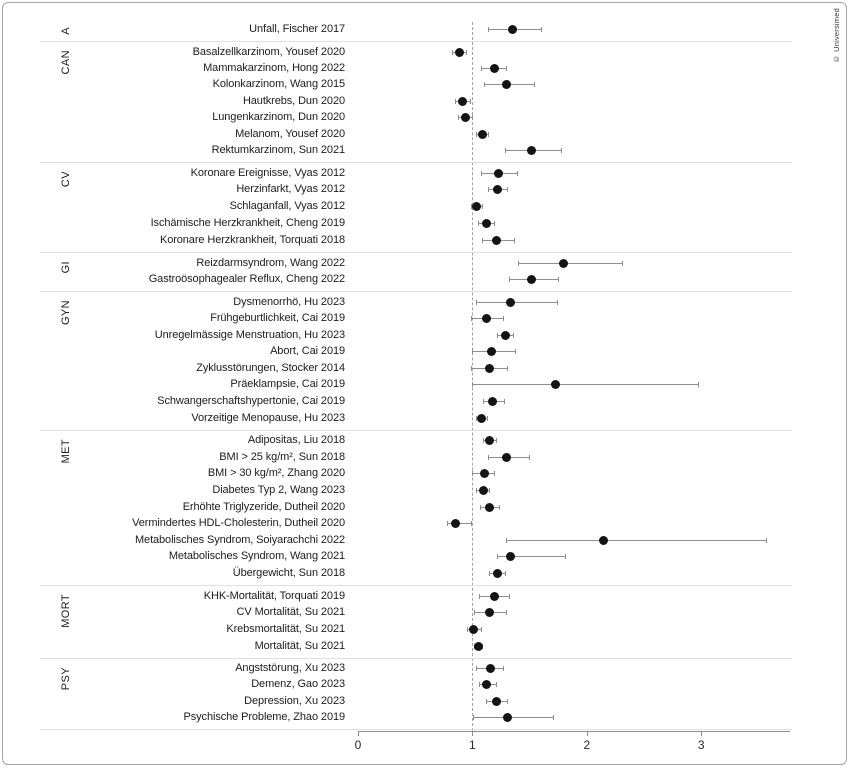  I want to click on x-axis-tick-label: 2, so click(587, 745).